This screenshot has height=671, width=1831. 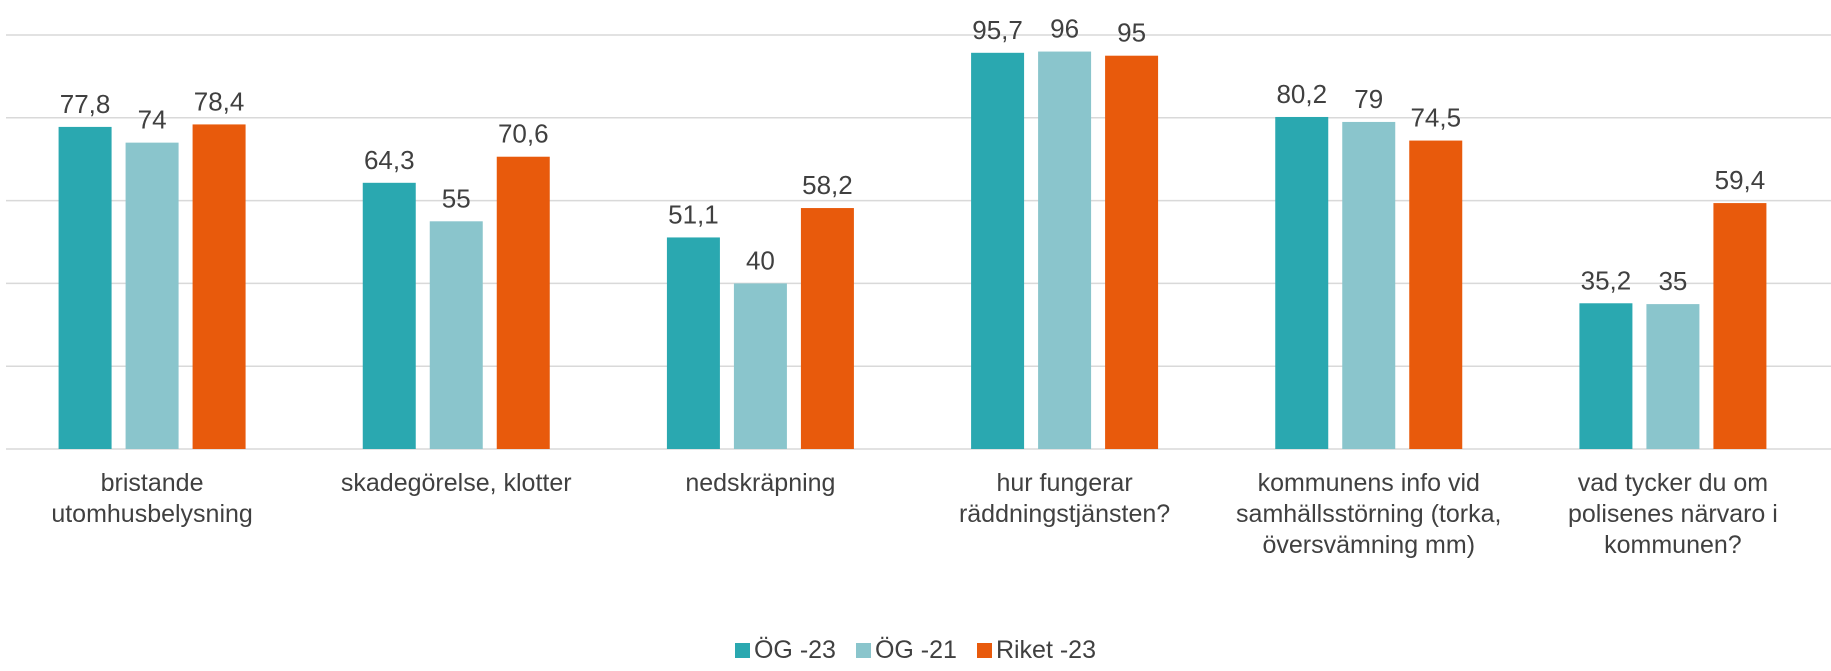 I want to click on legend-item: ÖG -23, so click(x=785, y=650).